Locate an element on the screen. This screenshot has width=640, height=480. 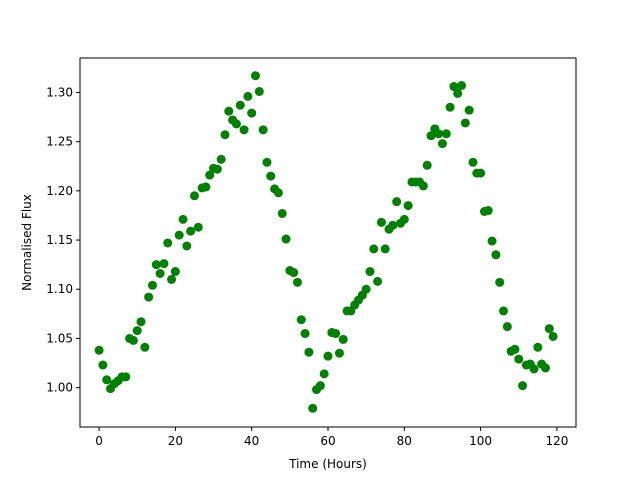
y-tick-label: 1.00 is located at coordinates (59, 388).